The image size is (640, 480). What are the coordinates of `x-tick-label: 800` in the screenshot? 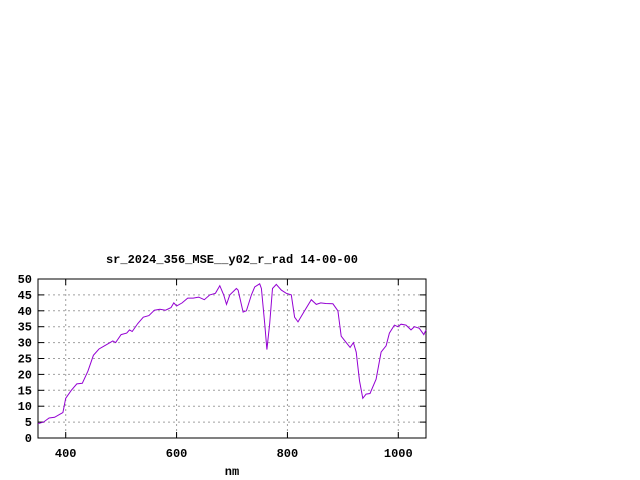 It's located at (288, 454).